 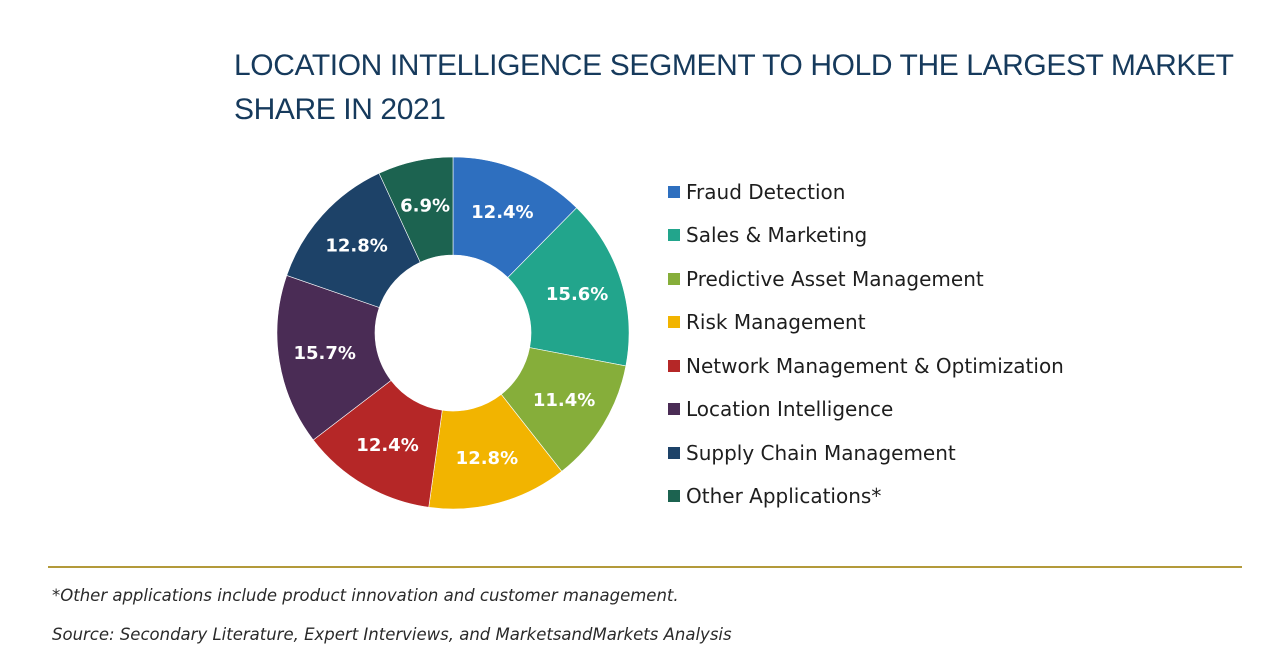 I want to click on slice-label-8: 6.9%, so click(x=425, y=206).